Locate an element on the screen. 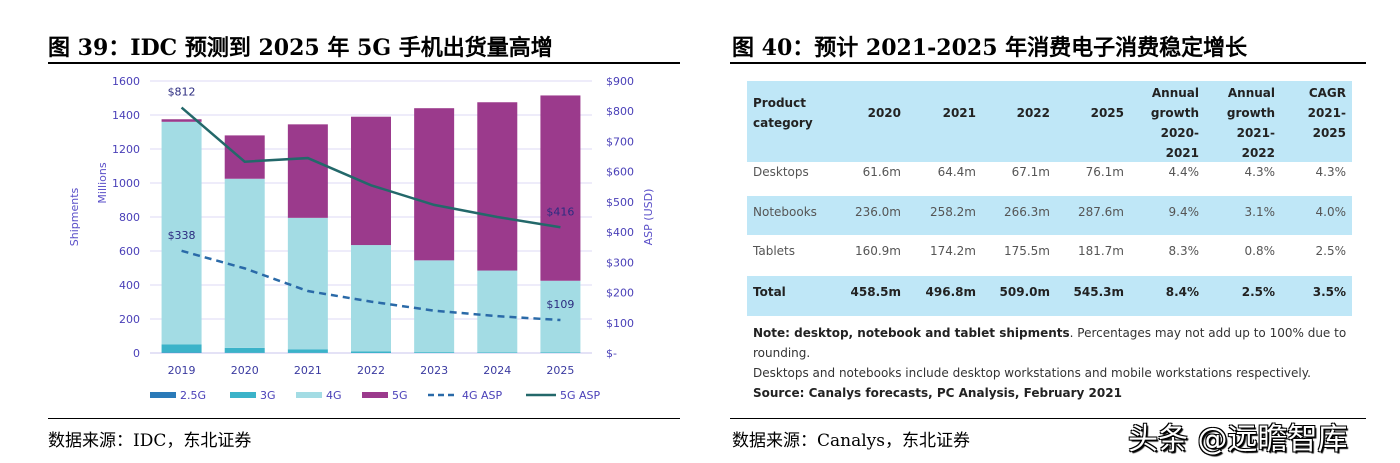 This screenshot has width=1400, height=463. cell: 266.3m is located at coordinates (1026, 212).